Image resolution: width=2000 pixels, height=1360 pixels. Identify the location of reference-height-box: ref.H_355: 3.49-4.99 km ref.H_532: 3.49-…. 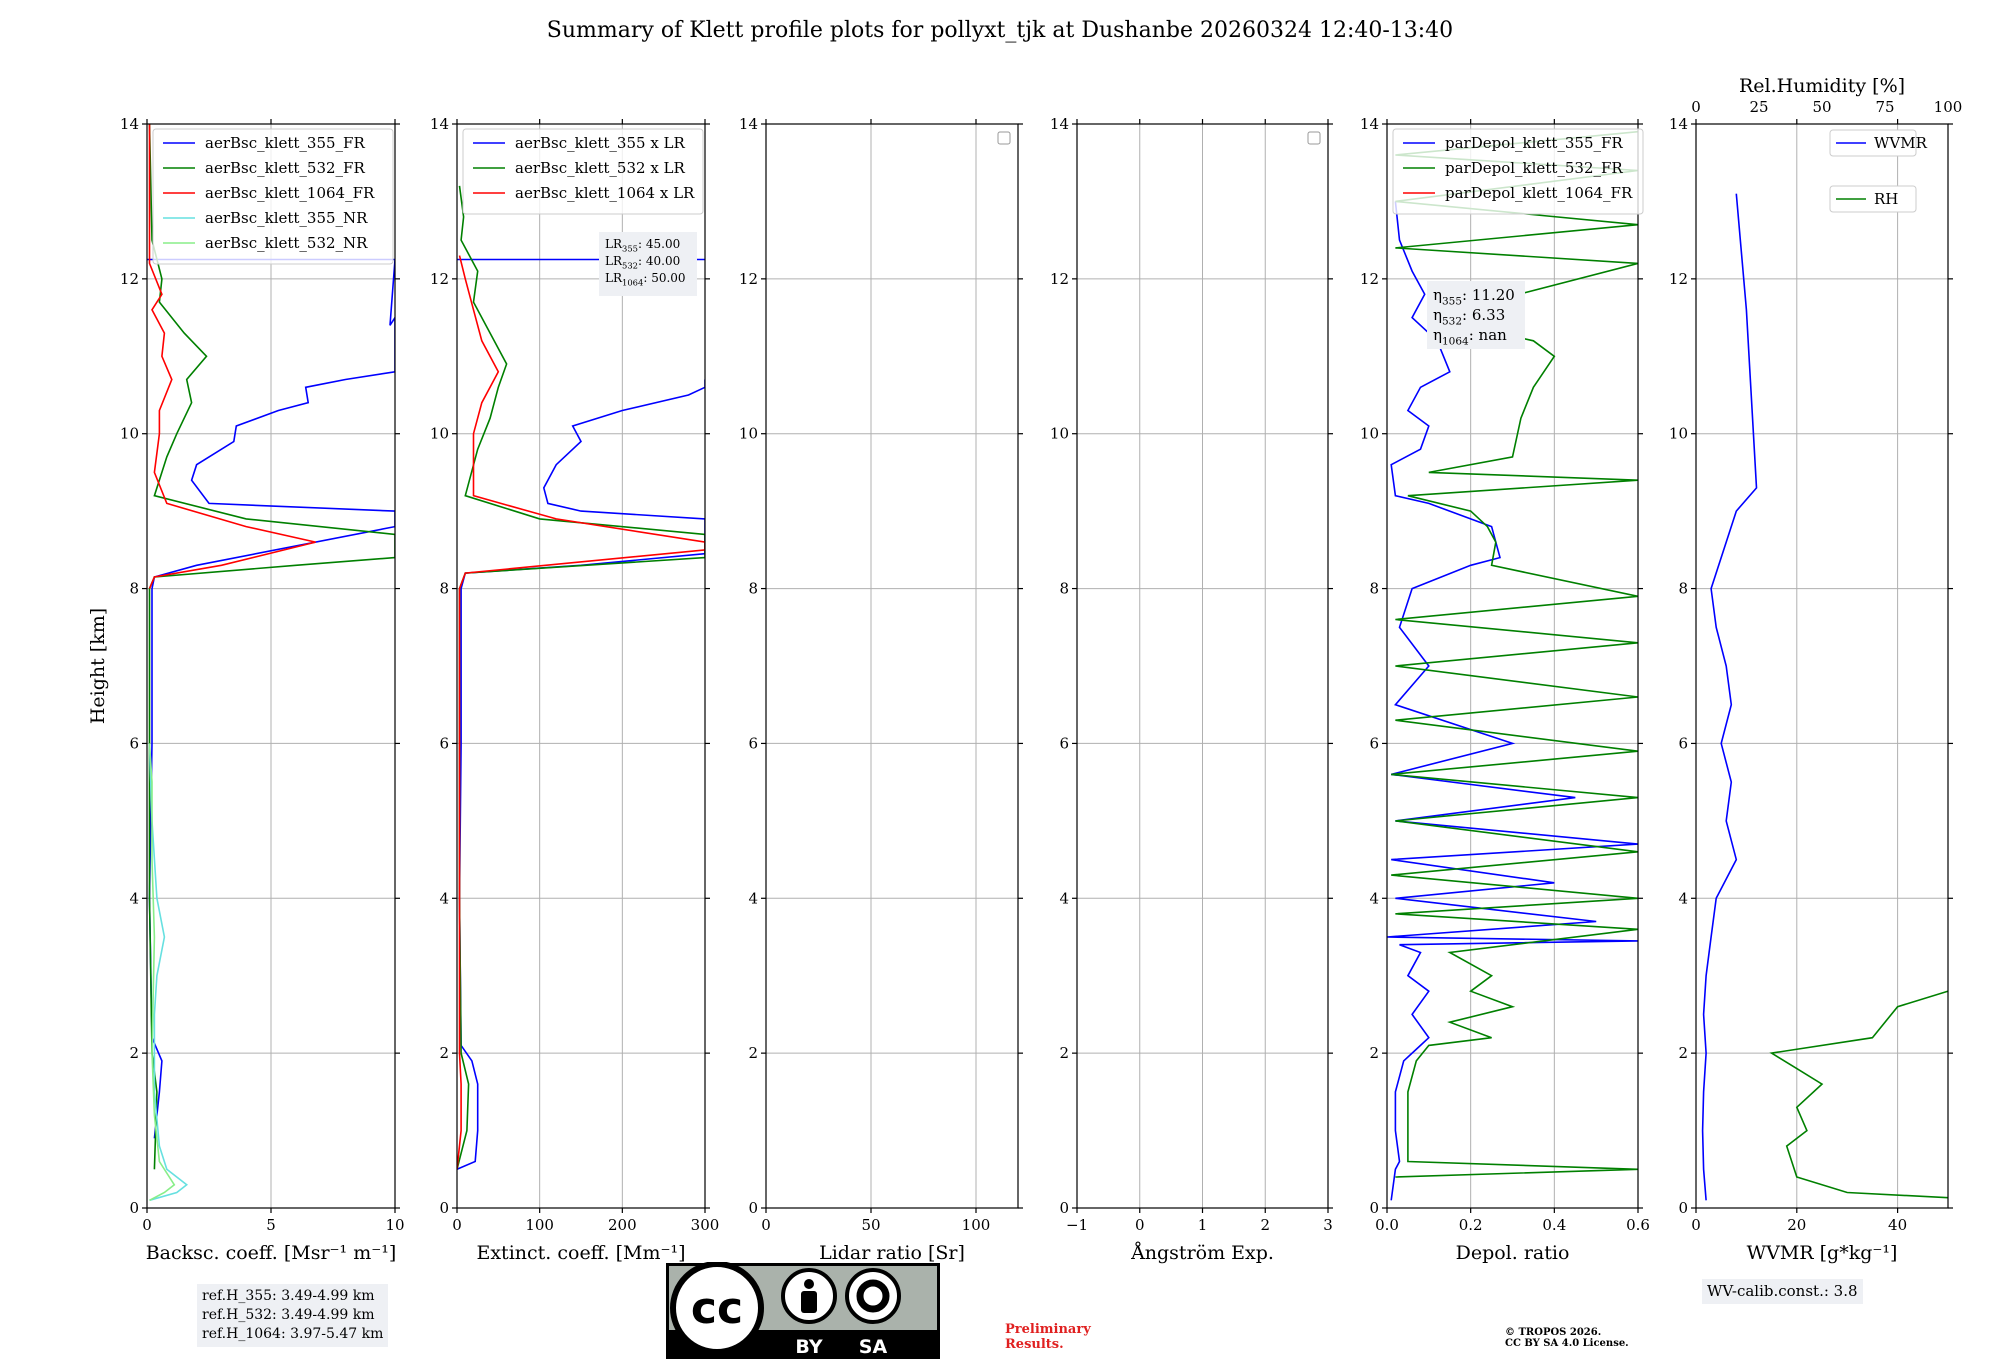
(293, 1315).